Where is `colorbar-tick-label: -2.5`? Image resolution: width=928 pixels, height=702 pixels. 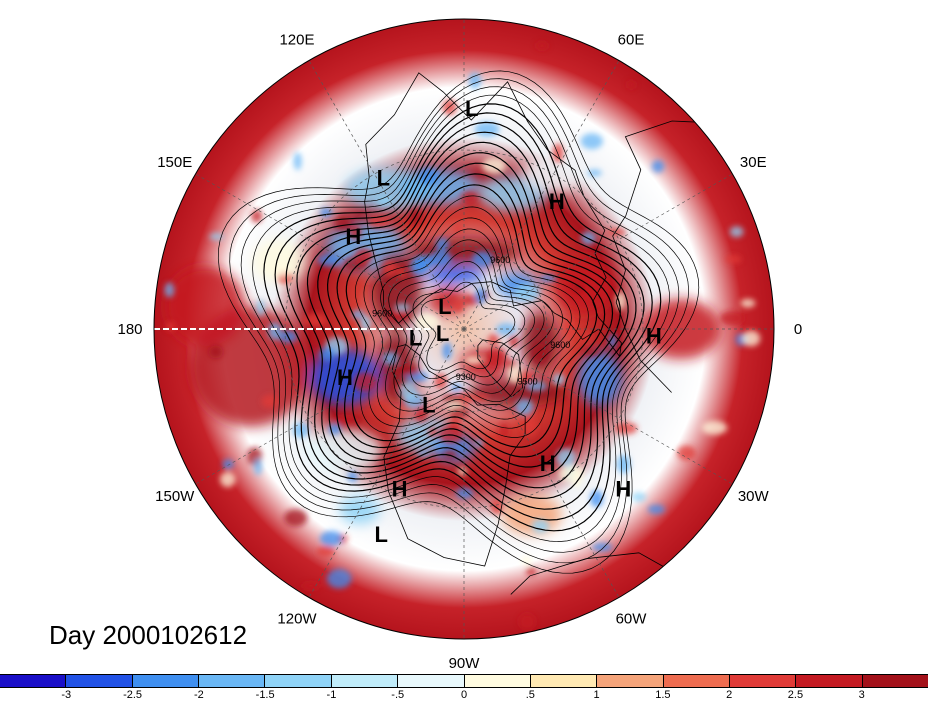
colorbar-tick-label: -2.5 is located at coordinates (133, 695).